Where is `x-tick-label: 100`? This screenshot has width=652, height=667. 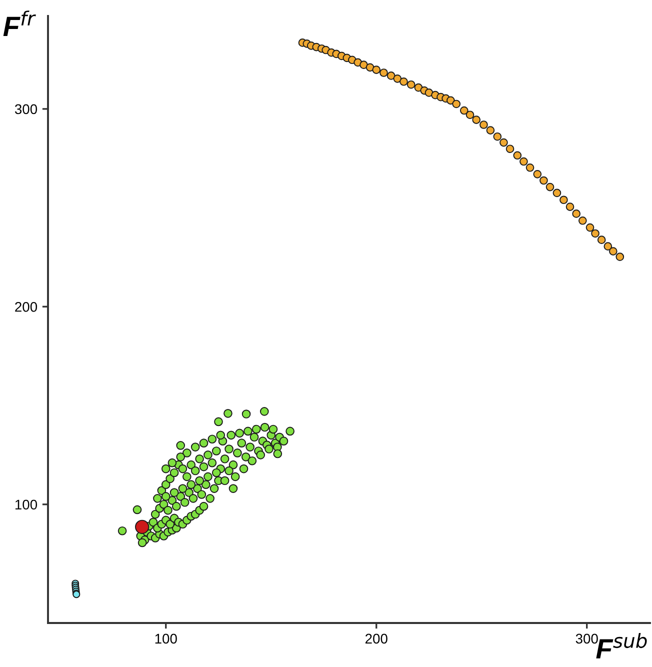 x-tick-label: 100 is located at coordinates (166, 639).